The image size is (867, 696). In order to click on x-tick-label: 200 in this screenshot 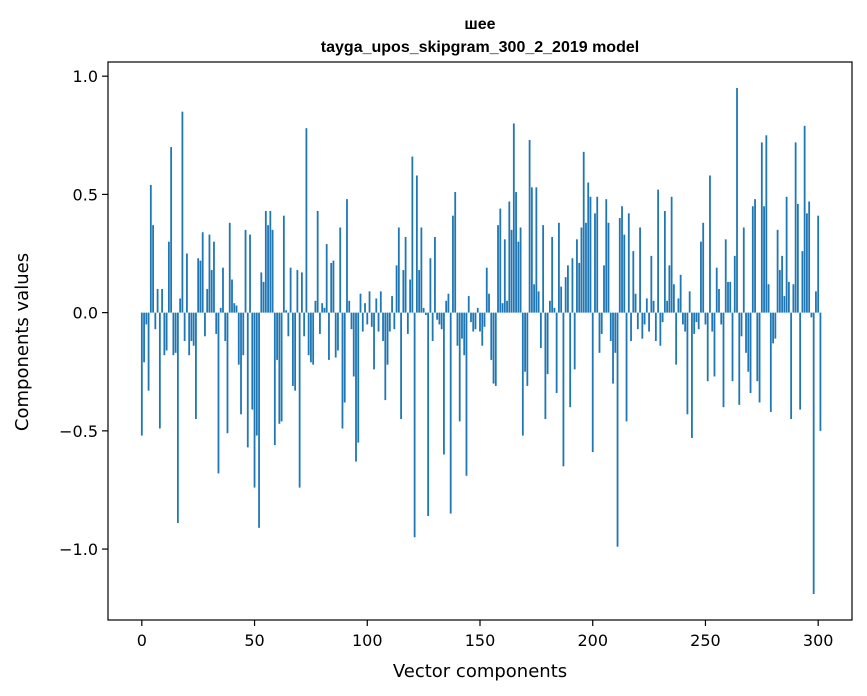, I will do `click(592, 640)`.